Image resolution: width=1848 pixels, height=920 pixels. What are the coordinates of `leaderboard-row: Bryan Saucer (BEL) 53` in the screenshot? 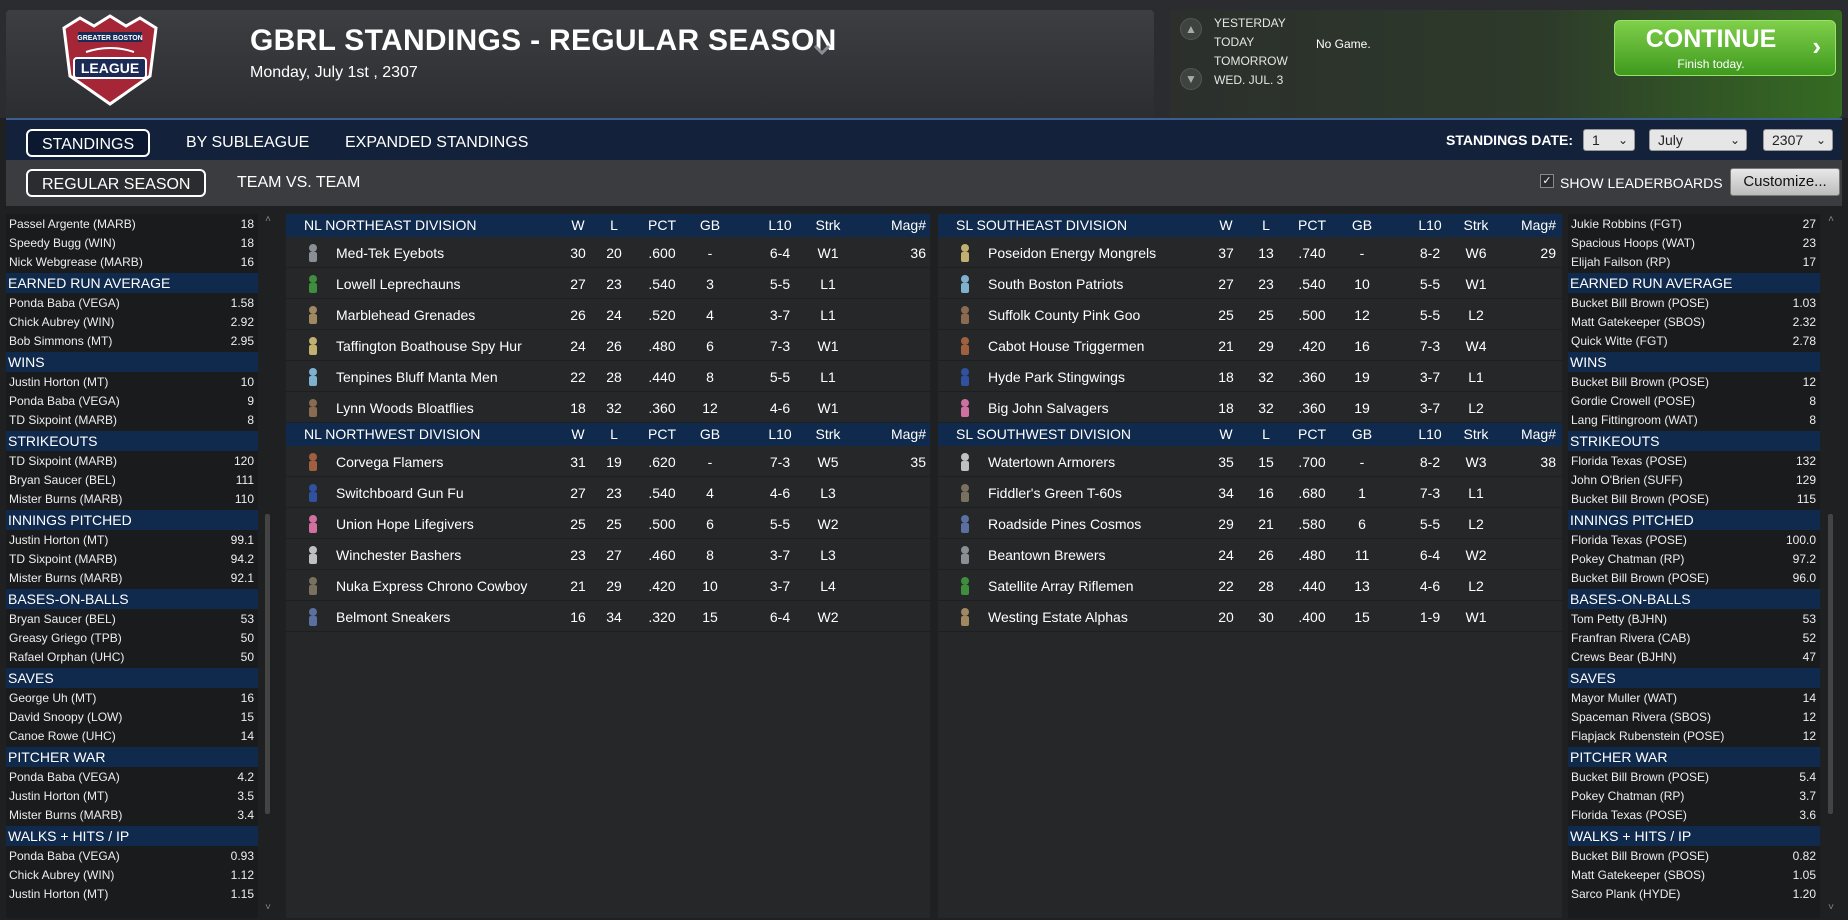 It's located at (132, 618).